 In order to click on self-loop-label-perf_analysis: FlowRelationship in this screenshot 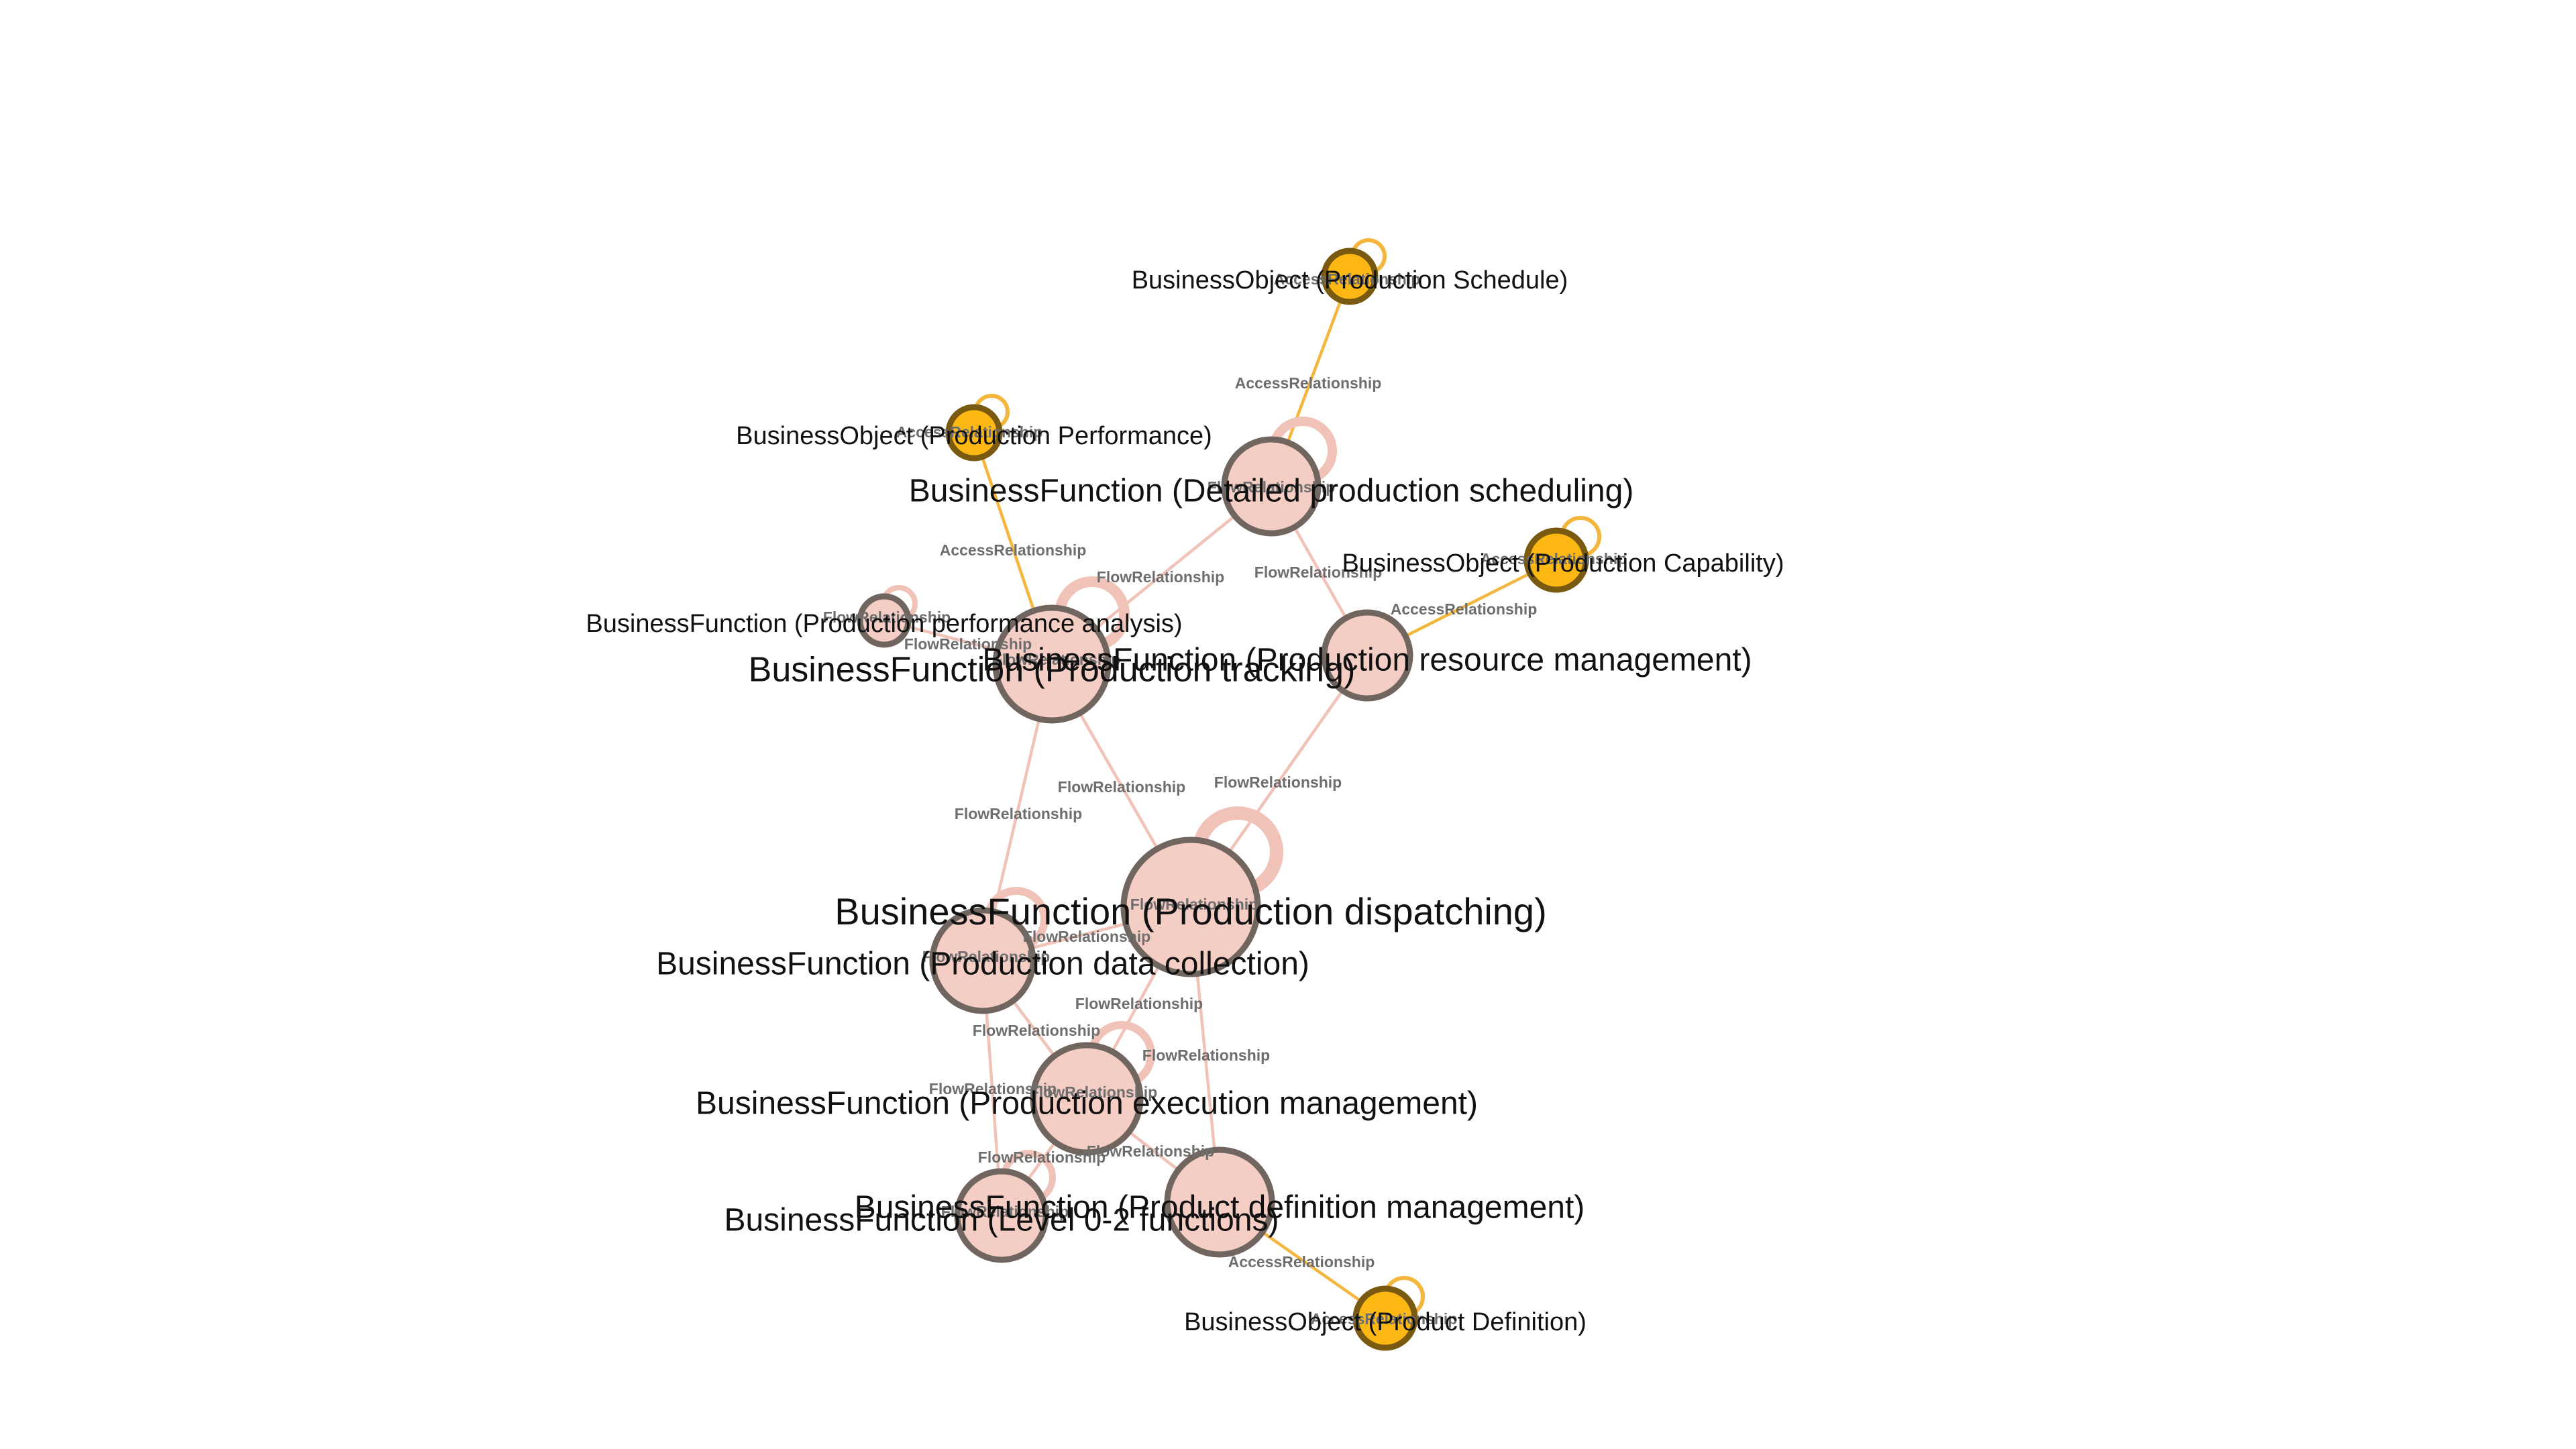, I will do `click(887, 617)`.